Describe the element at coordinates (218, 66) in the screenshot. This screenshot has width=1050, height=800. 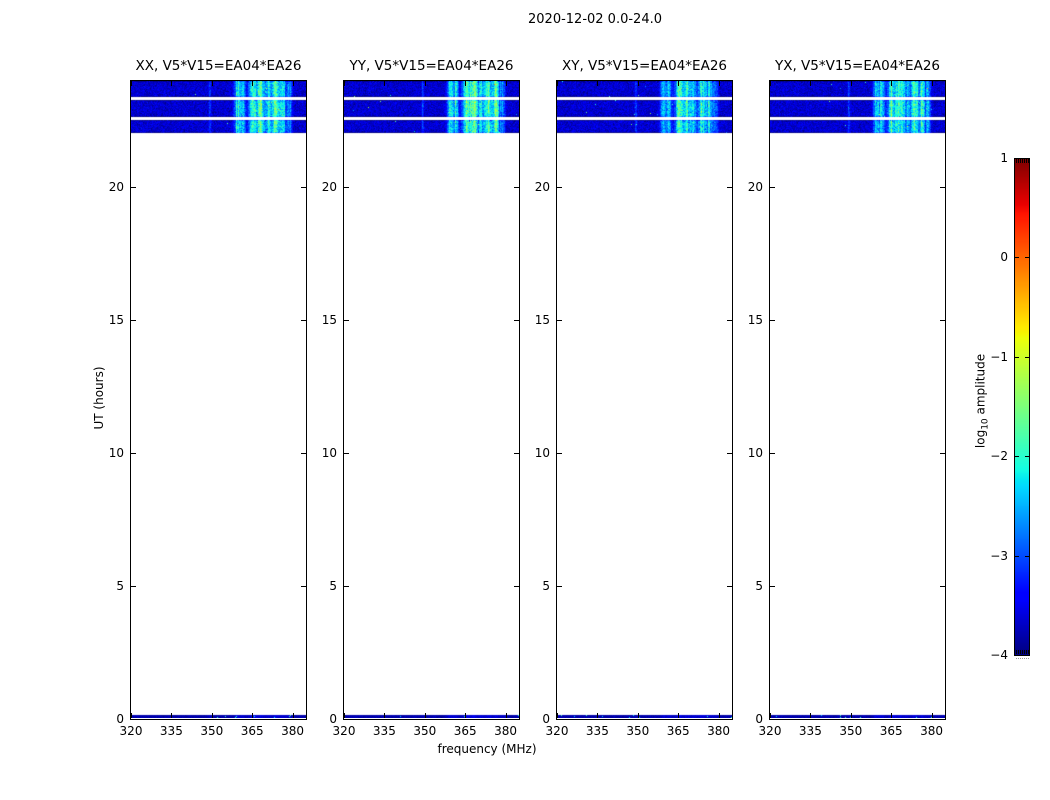
I see `panel-title-xx: XX, V5*V15=EA04*EA26` at that location.